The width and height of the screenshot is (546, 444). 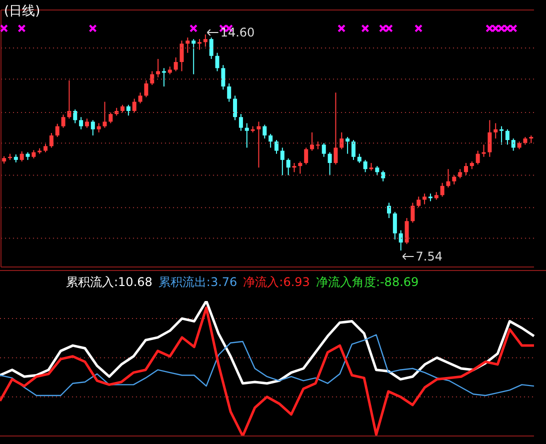 I want to click on text: 累积流入:10.68, so click(x=109, y=282).